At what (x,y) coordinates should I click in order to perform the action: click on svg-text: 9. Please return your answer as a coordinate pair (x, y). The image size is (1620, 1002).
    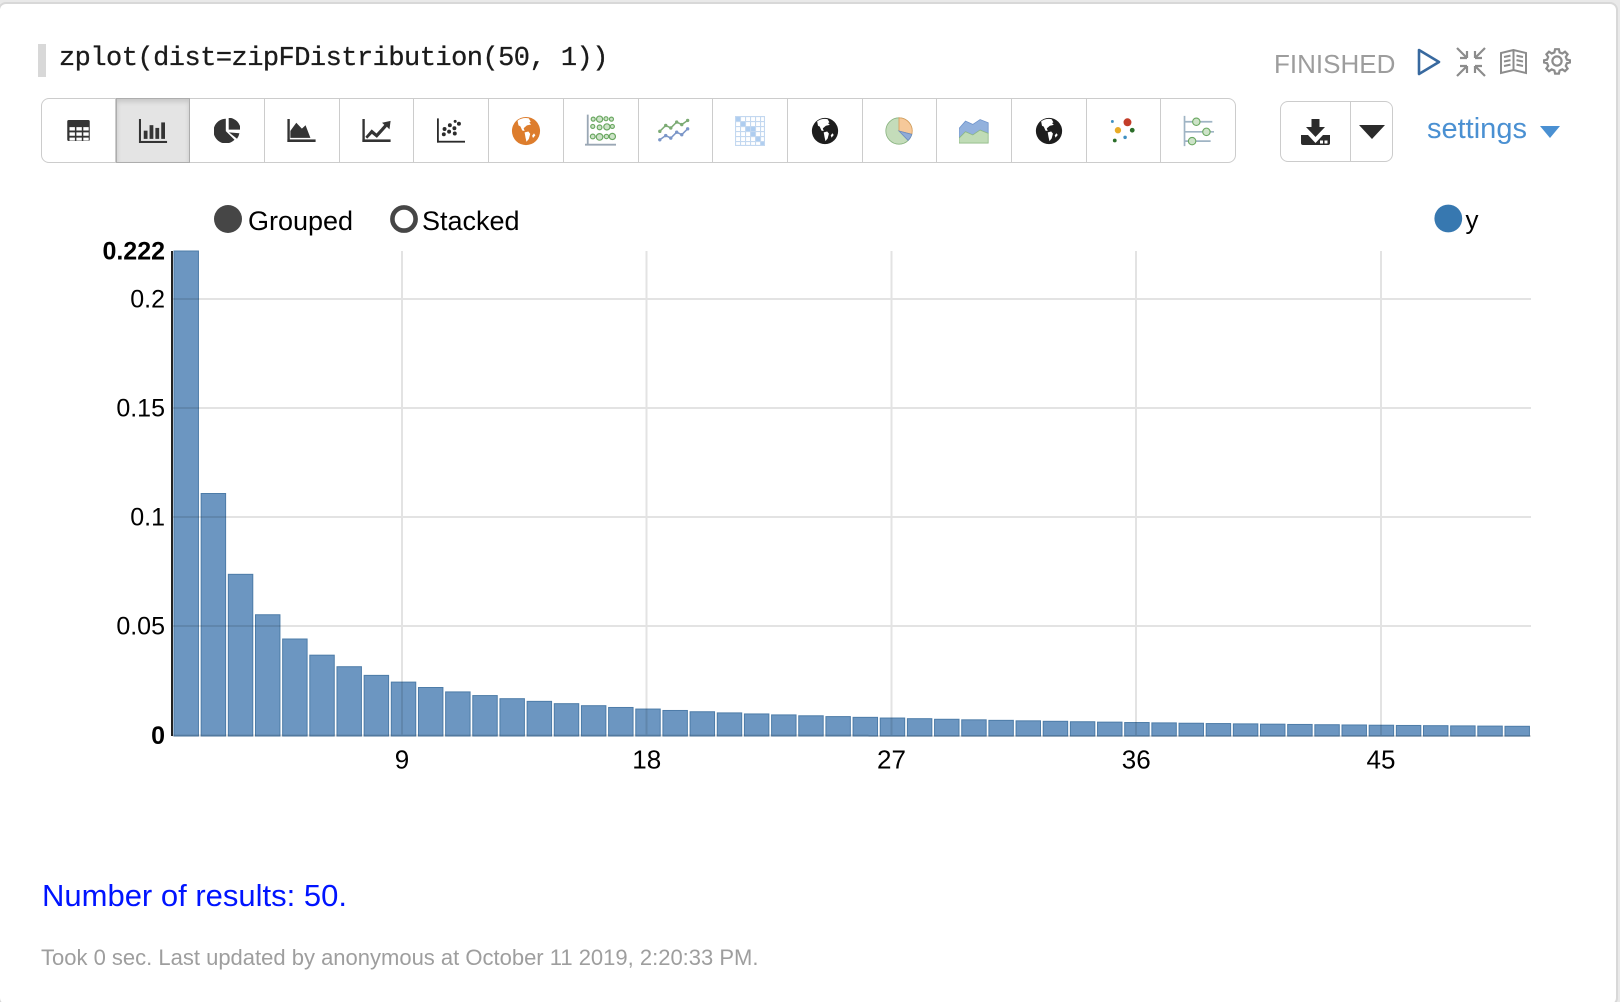
    Looking at the image, I should click on (402, 760).